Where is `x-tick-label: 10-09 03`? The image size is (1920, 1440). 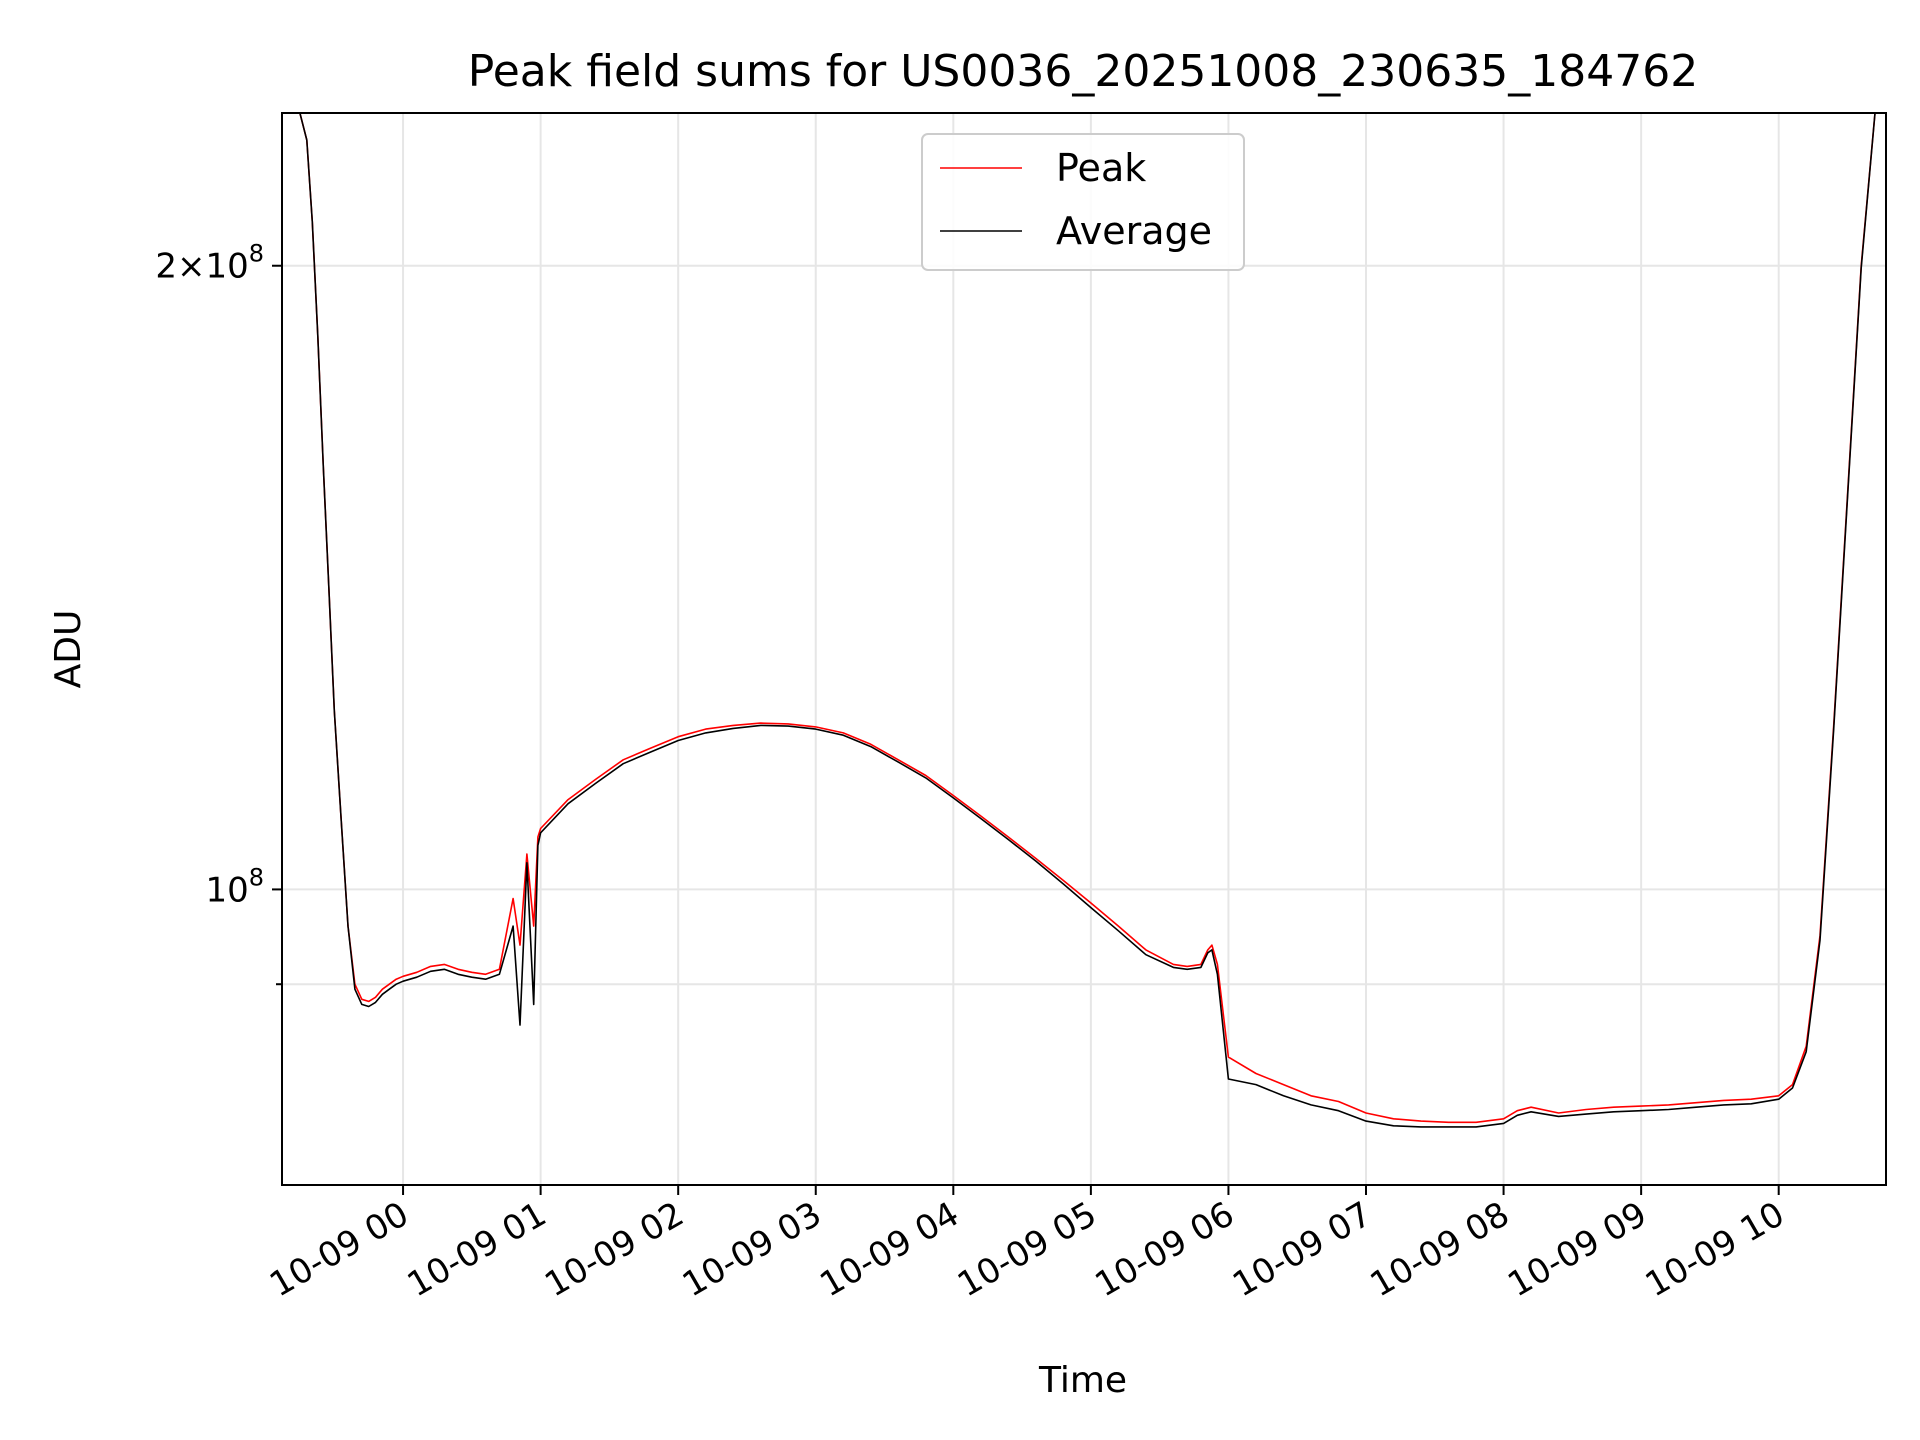
x-tick-label: 10-09 03 is located at coordinates (752, 1249).